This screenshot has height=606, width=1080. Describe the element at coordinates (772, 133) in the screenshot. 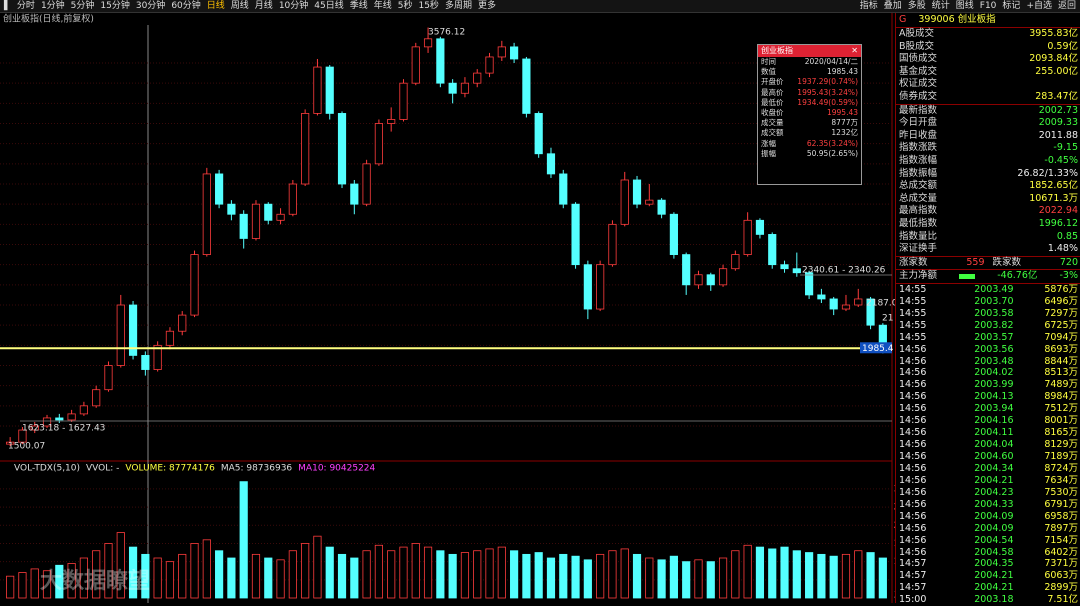

I see `popup-label: 成交额` at that location.